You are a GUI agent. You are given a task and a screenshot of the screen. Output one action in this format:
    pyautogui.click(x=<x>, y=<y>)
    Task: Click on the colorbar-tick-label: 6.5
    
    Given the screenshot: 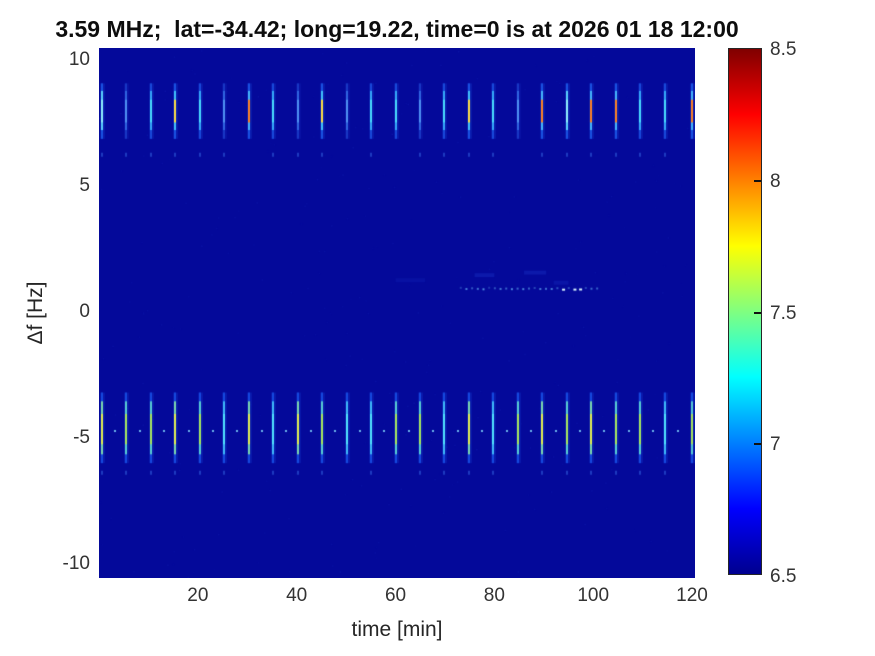 What is the action you would take?
    pyautogui.click(x=783, y=576)
    